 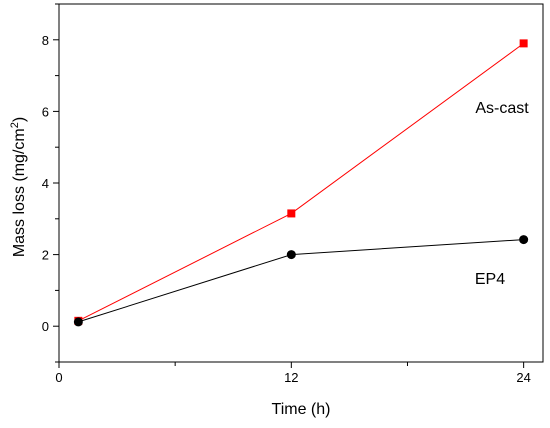 I want to click on y-axis-title-superscript: 2, so click(x=15, y=125).